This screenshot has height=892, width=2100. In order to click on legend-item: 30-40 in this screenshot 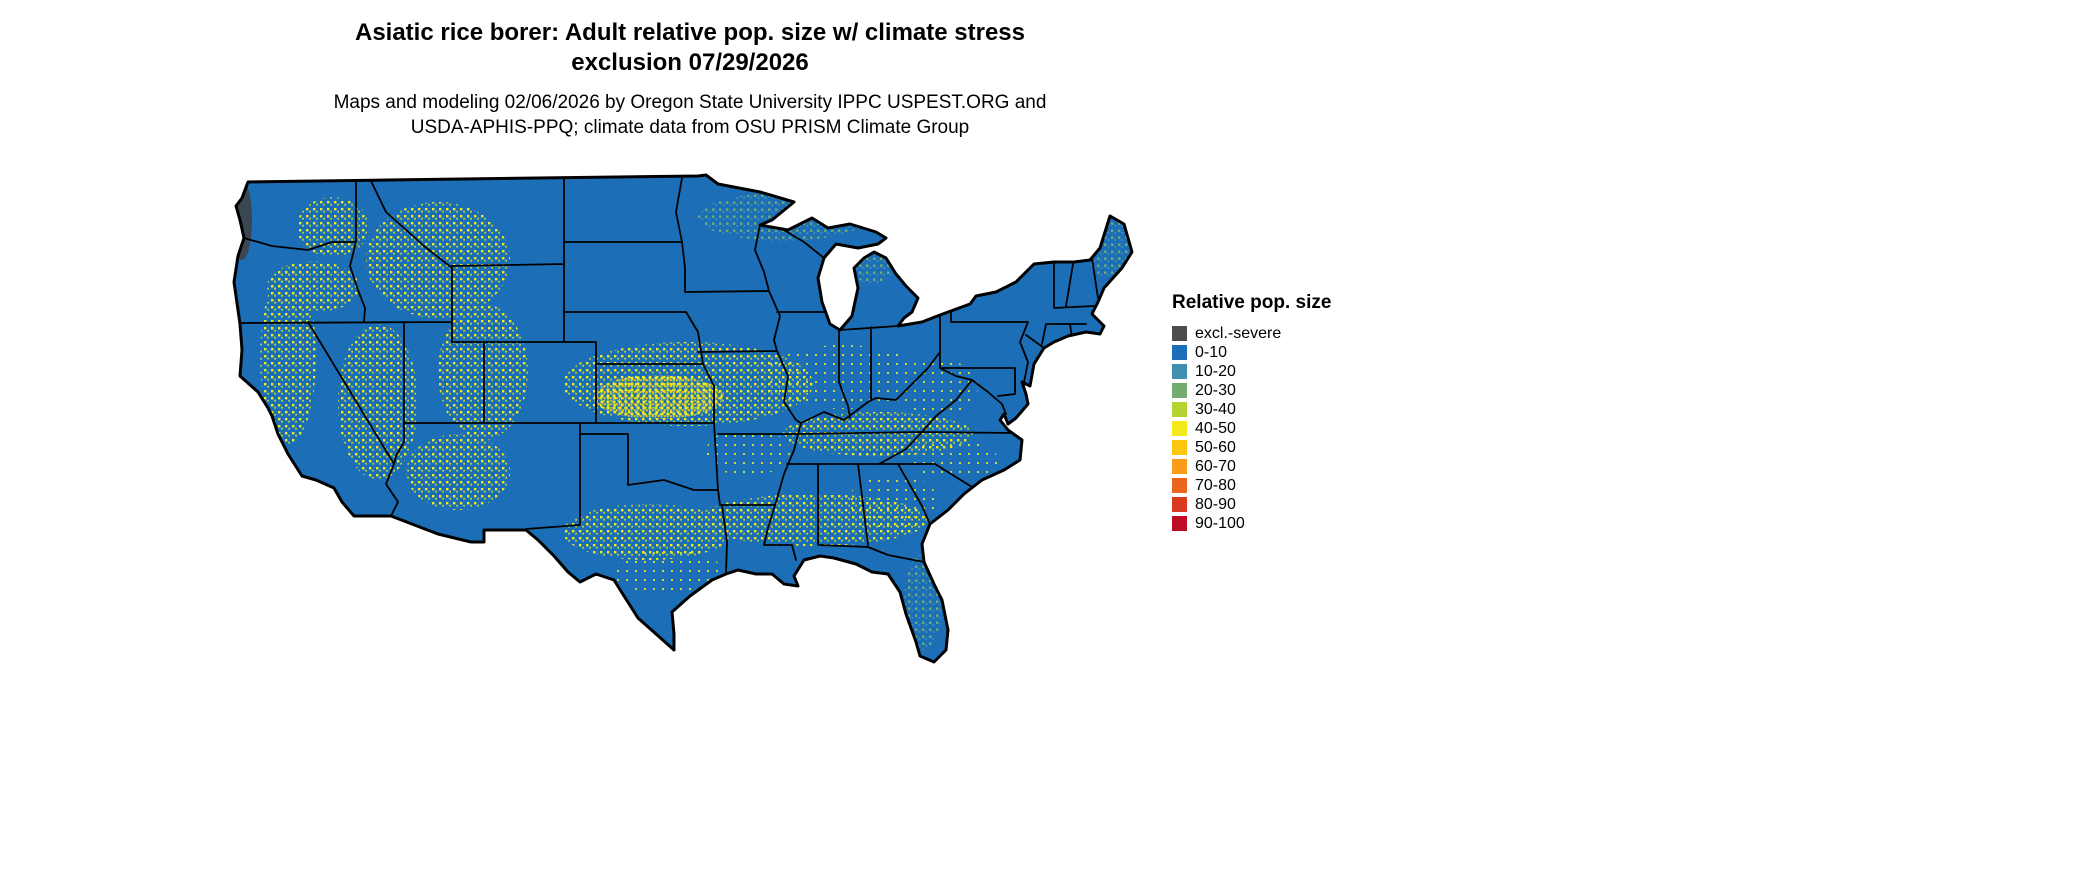, I will do `click(1251, 409)`.